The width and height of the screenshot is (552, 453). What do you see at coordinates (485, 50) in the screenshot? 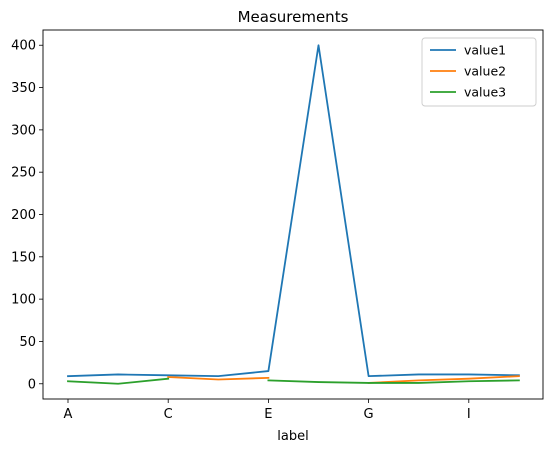
I see `legend-label-value1: value1` at bounding box center [485, 50].